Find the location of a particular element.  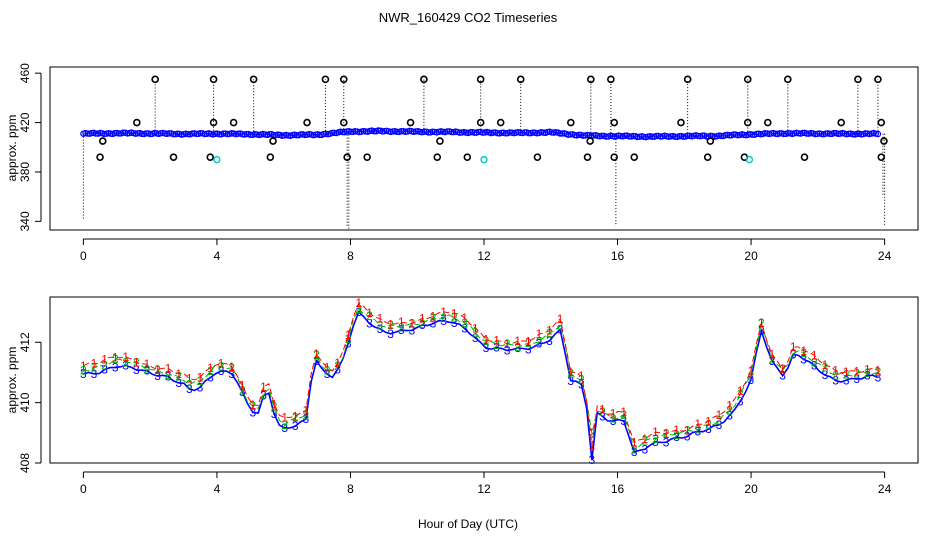

top-y-axis-label: approx. ppm is located at coordinates (12, 148).